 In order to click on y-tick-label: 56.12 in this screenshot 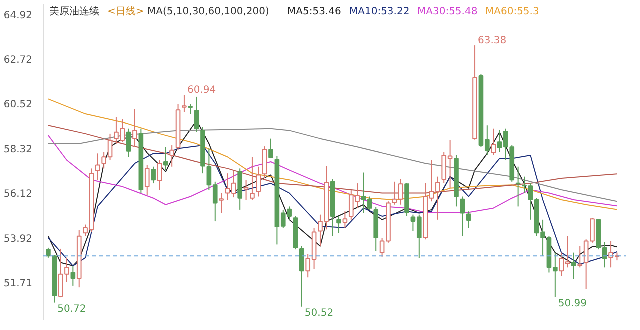, I will do `click(18, 194)`.